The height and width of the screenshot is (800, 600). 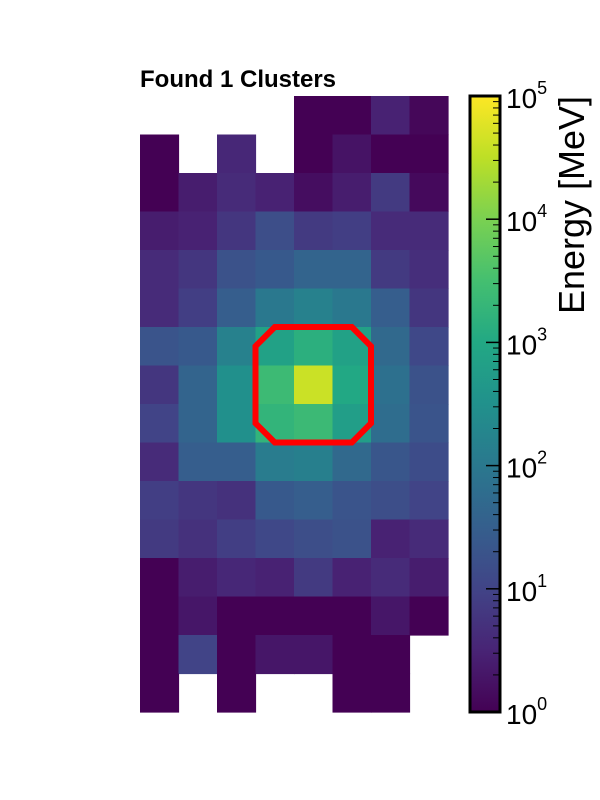 I want to click on colorbar: 10⁰ 10¹ 10² 10³ 10⁴ 10⁵, so click(x=507, y=404).